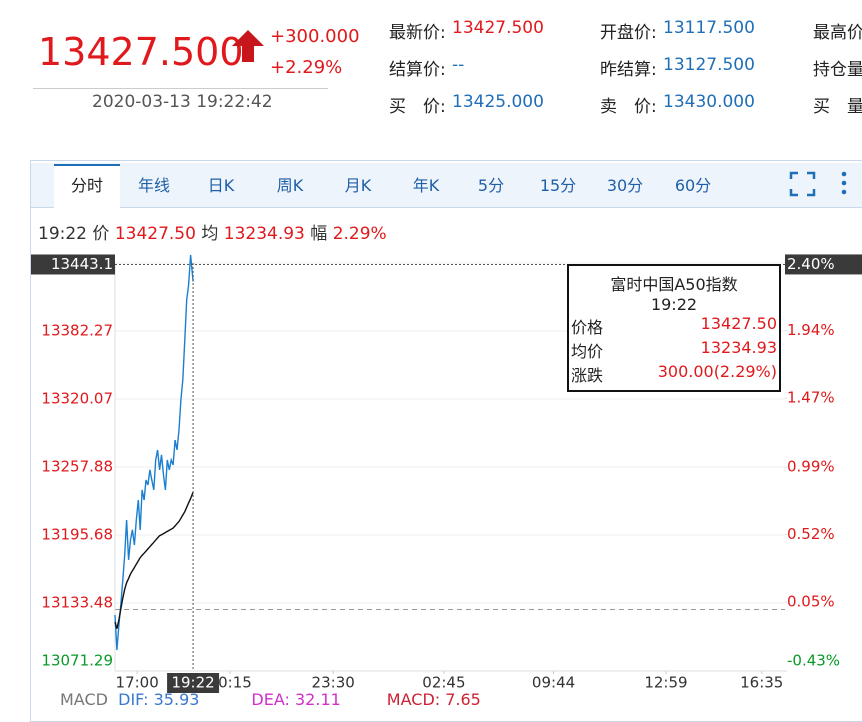  Describe the element at coordinates (674, 284) in the screenshot. I see `tooltip-title: 富时中国A50指数` at that location.